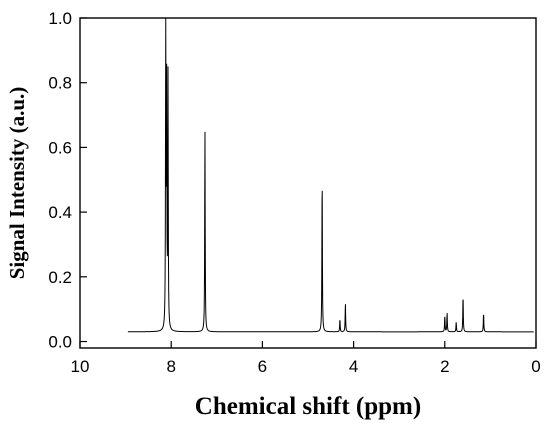 The width and height of the screenshot is (550, 430). What do you see at coordinates (17, 183) in the screenshot?
I see `y-axis-title: Signal Intensity (a.u.)` at bounding box center [17, 183].